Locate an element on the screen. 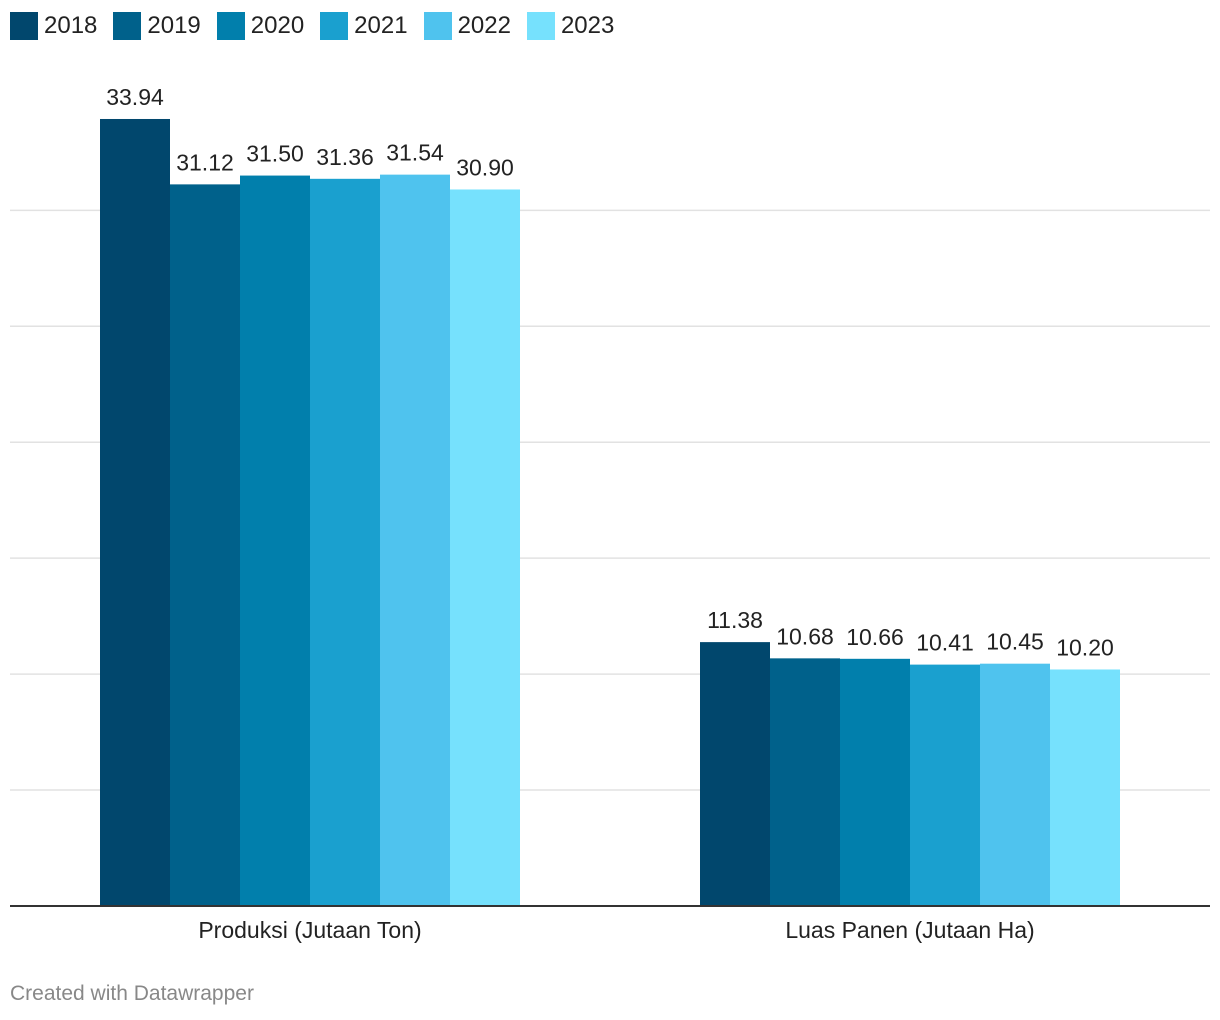 The height and width of the screenshot is (1020, 1220). datawrapper-credit: Created with Datawrapper is located at coordinates (132, 993).